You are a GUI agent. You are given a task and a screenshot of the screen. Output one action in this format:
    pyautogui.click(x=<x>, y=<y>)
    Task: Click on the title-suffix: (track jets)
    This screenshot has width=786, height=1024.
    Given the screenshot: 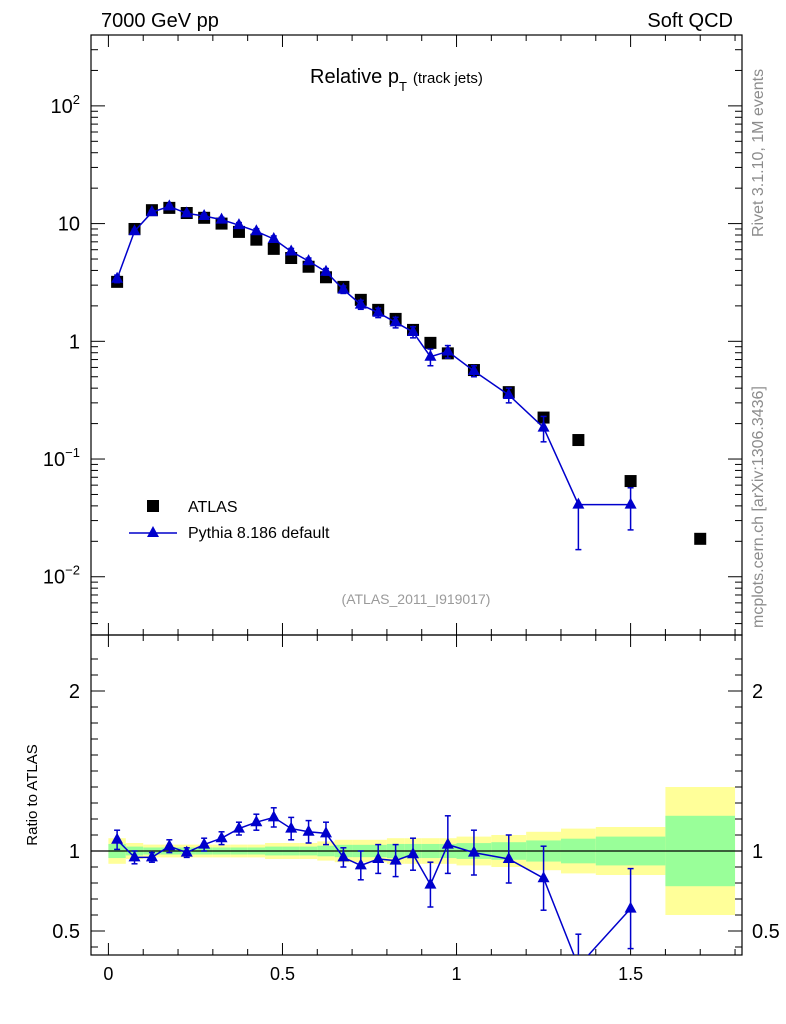 What is the action you would take?
    pyautogui.click(x=448, y=78)
    